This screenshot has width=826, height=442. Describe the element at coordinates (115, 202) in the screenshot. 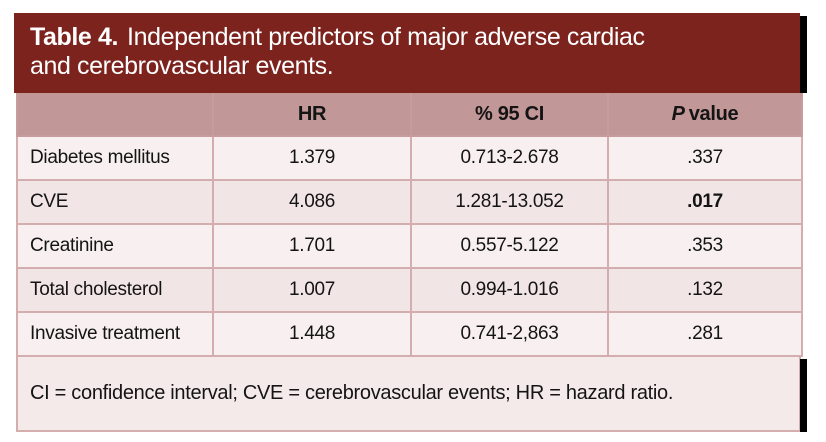

I see `row-label: CVE` at that location.